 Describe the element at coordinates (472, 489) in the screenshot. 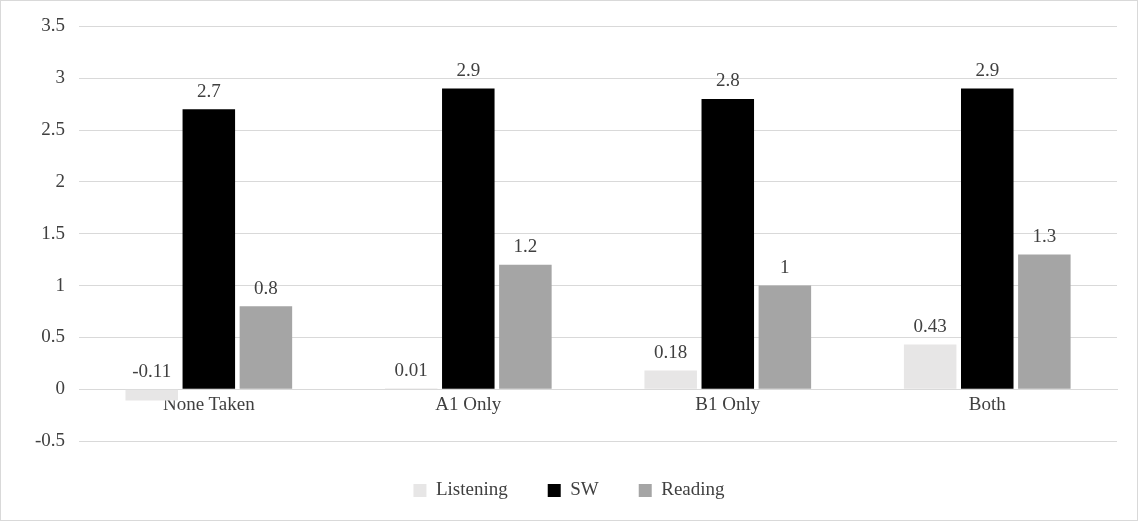

I see `legend-label: Listening` at that location.